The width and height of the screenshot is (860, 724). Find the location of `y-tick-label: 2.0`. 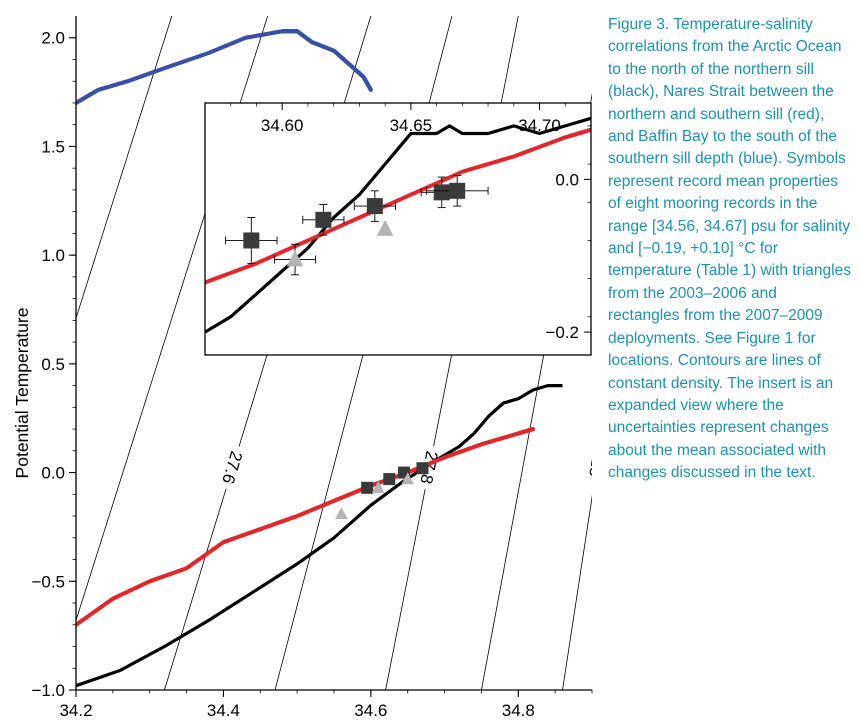

y-tick-label: 2.0 is located at coordinates (53, 38).